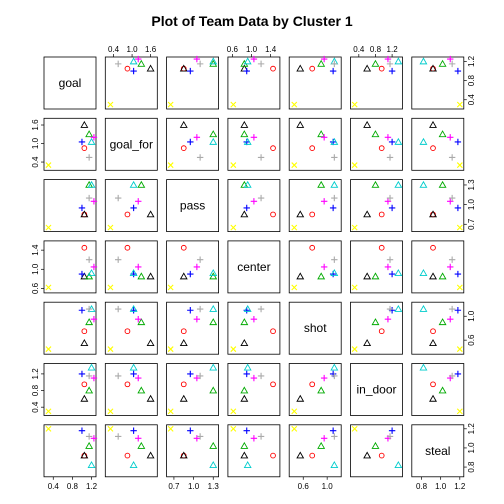  Describe the element at coordinates (438, 267) in the screenshot. I see `panel-center-vs-steal` at that location.